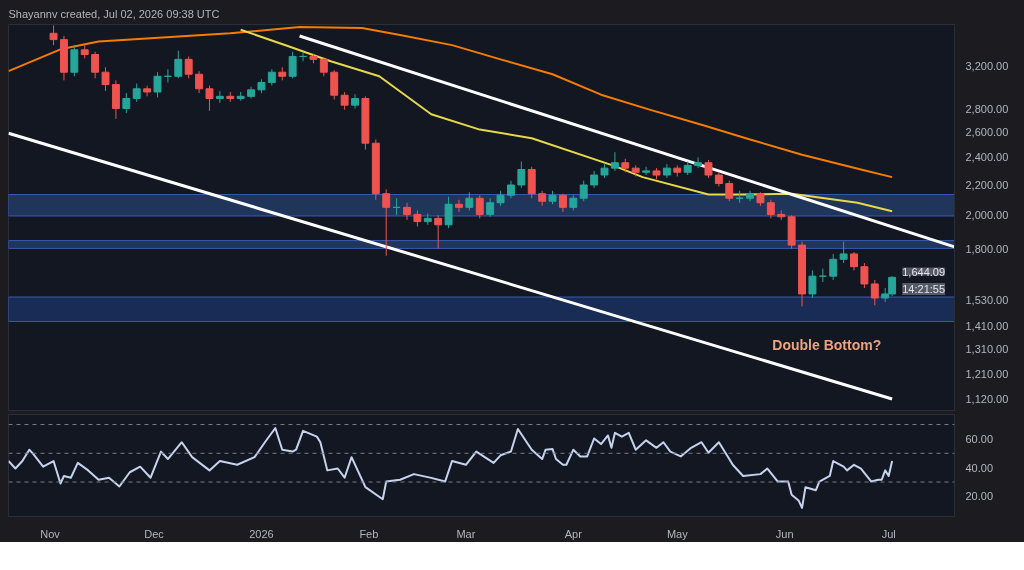 The width and height of the screenshot is (1024, 570). I want to click on annotation: 1,644.09, so click(924, 271).